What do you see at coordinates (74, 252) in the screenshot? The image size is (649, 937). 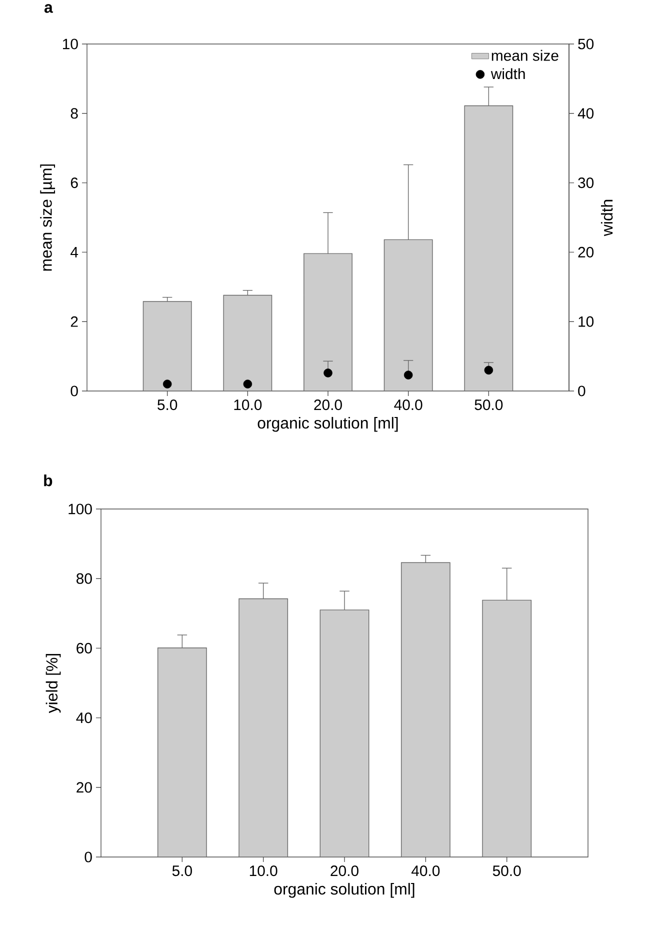 I see `y-tick-label: 4` at bounding box center [74, 252].